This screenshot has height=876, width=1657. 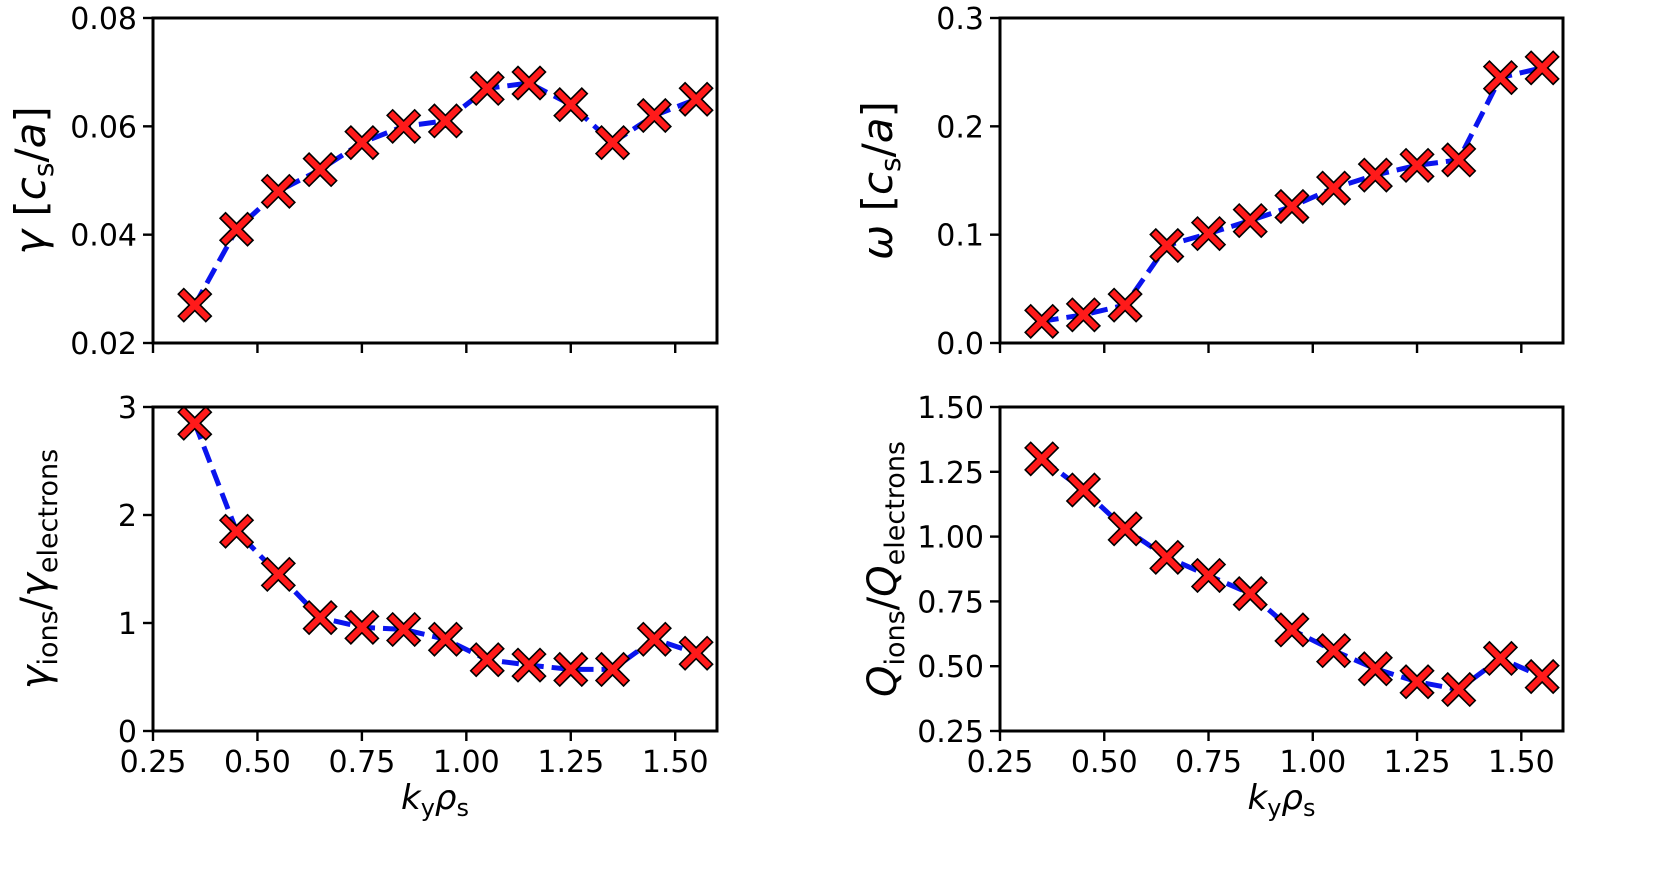 What do you see at coordinates (38, 569) in the screenshot?
I see `y-axis-label: γions/γelectrons` at bounding box center [38, 569].